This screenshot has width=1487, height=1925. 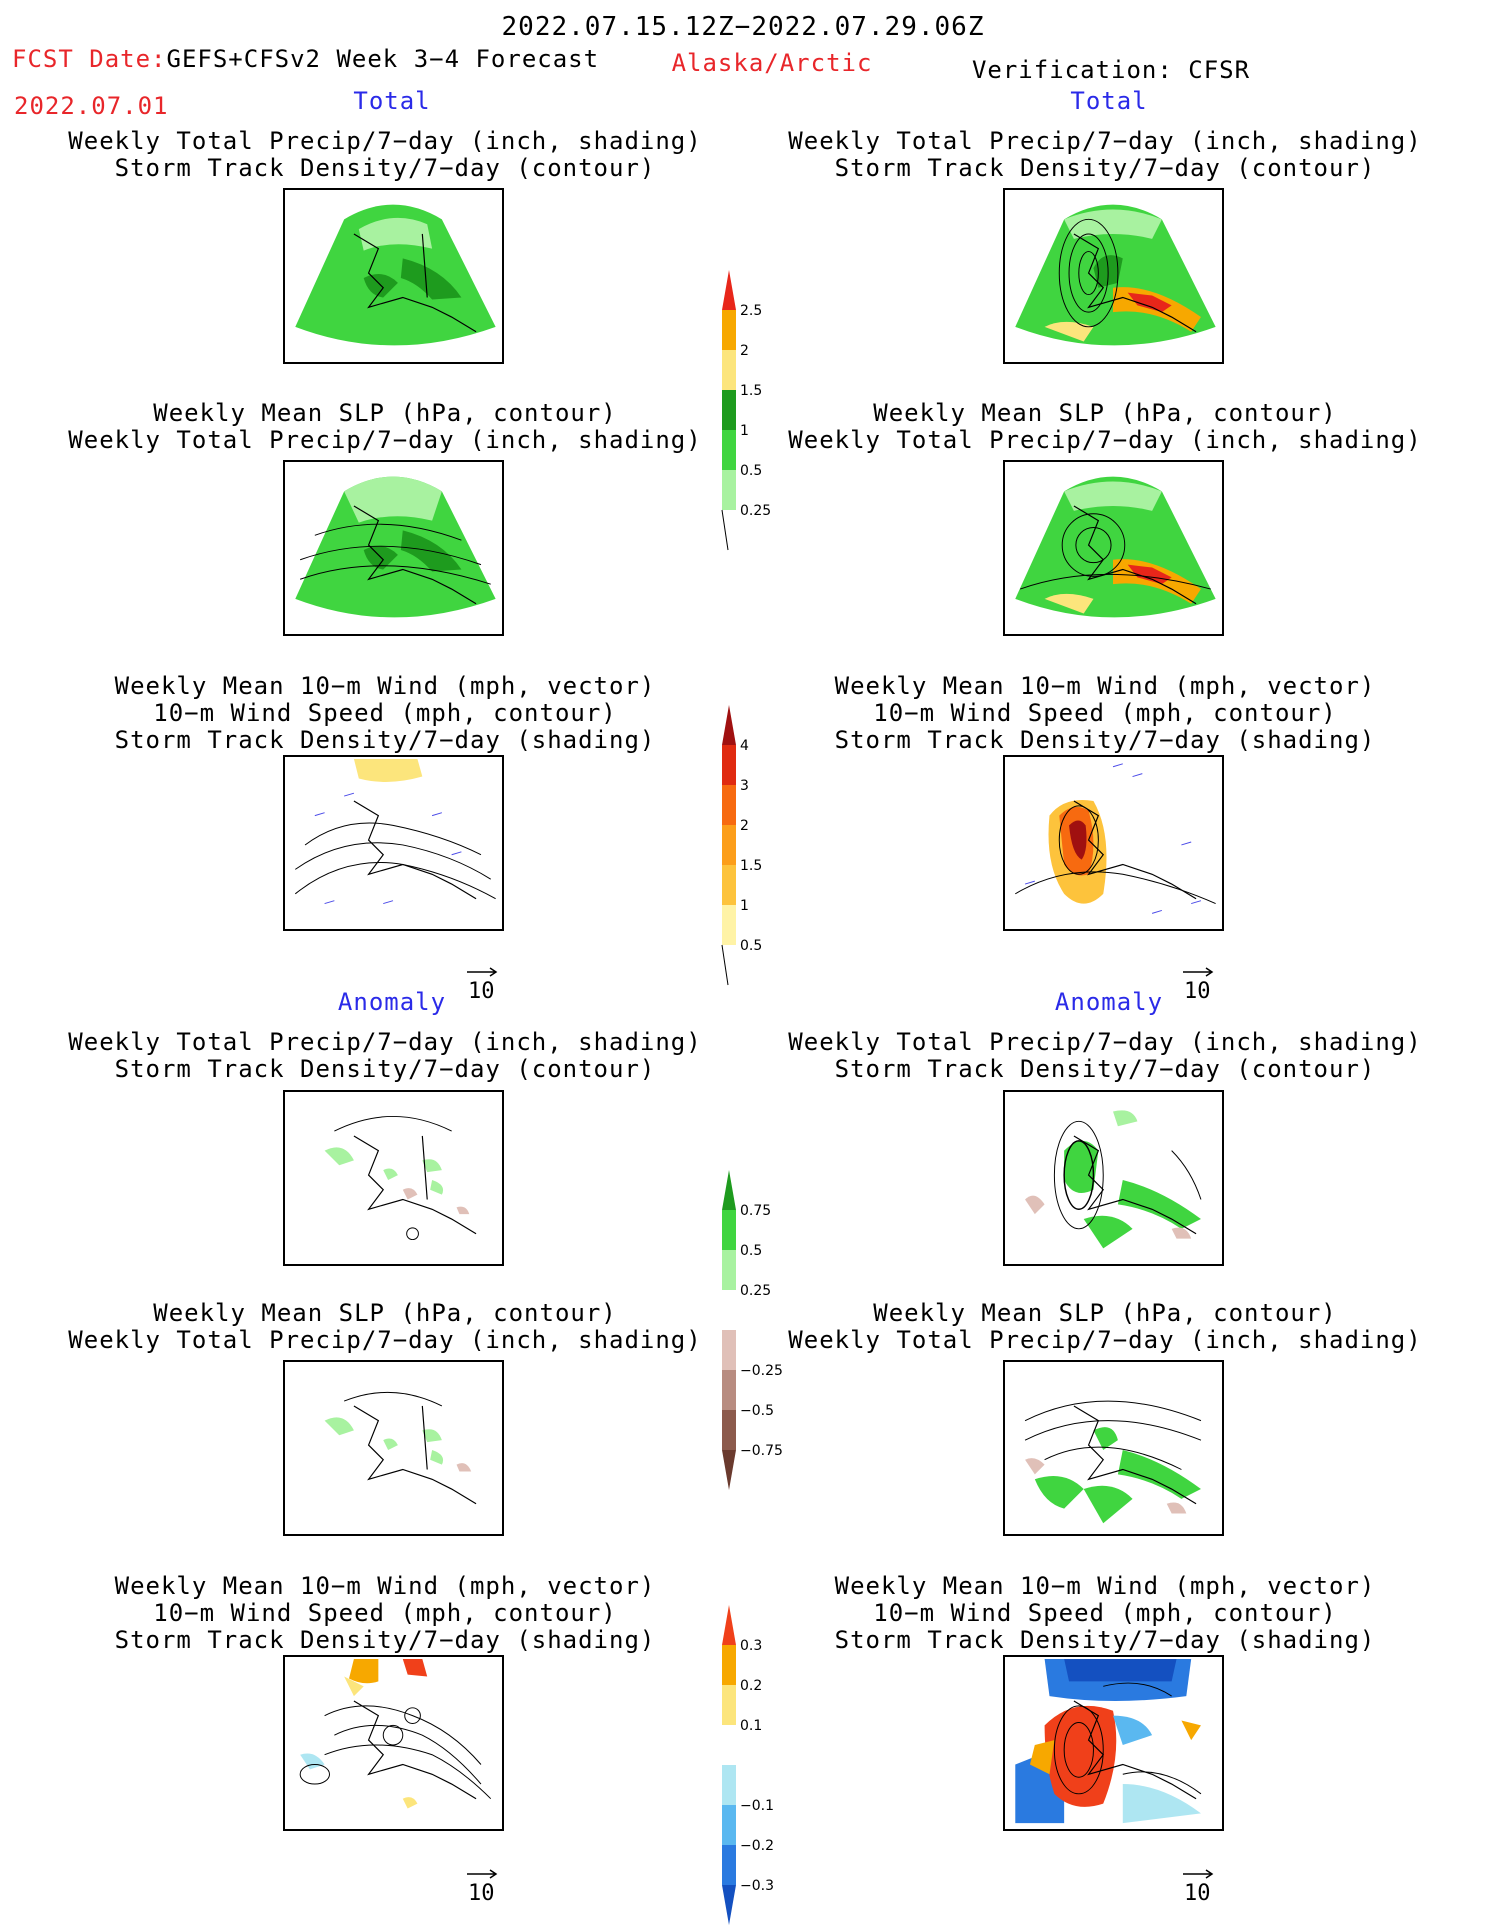 What do you see at coordinates (751, 1646) in the screenshot?
I see `anom-track-label-0: 0.3` at bounding box center [751, 1646].